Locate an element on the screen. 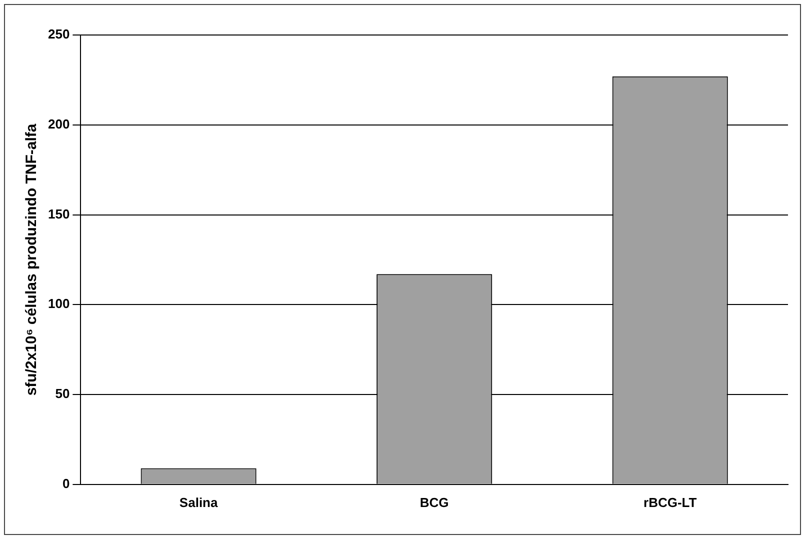 The width and height of the screenshot is (805, 539). y-tick-label: 0 is located at coordinates (66, 483).